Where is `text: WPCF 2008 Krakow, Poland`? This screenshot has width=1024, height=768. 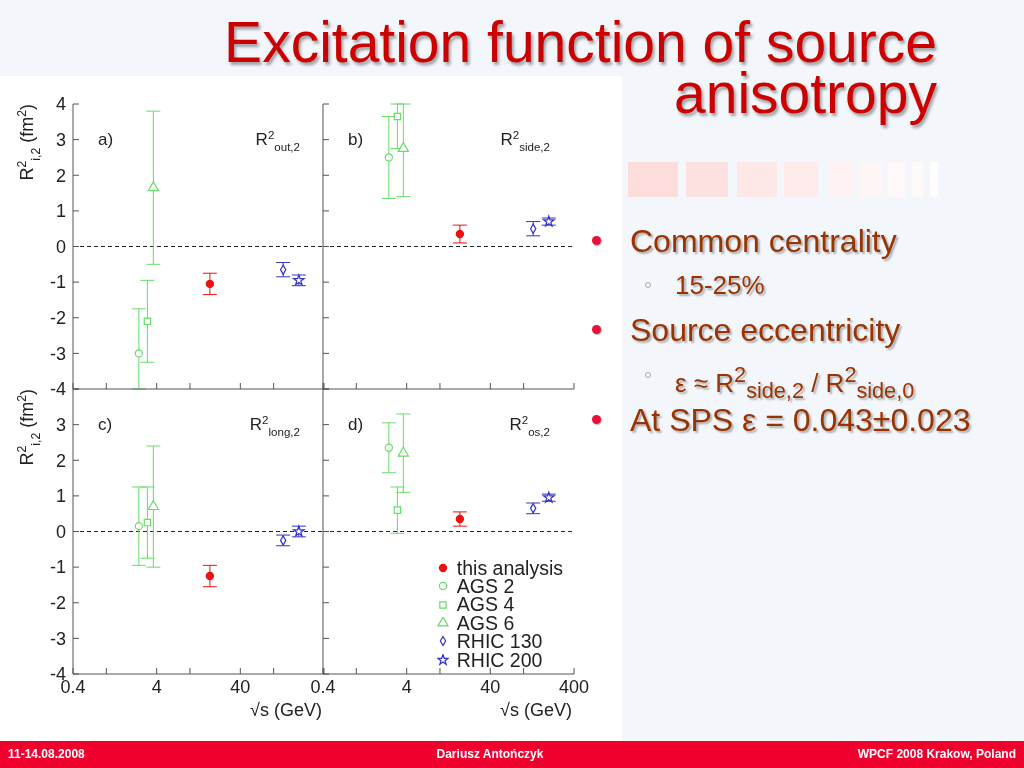 text: WPCF 2008 Krakow, Poland is located at coordinates (936, 754).